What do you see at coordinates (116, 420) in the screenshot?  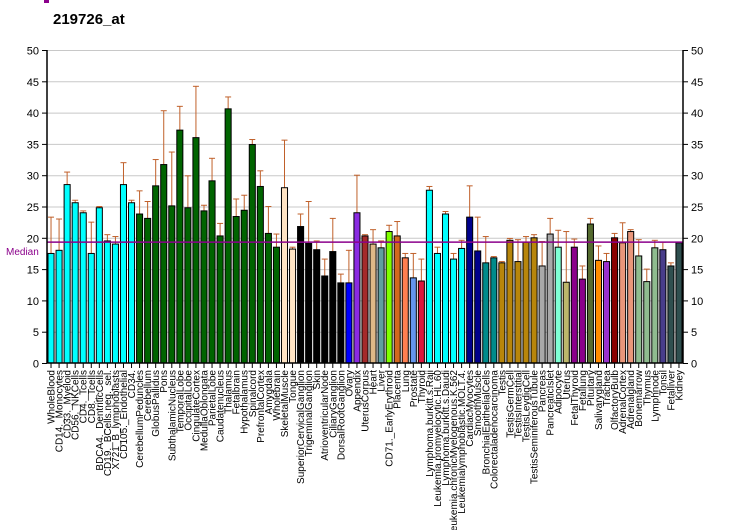 I see `x-tick-label: X721_B_lymphoblasts` at bounding box center [116, 420].